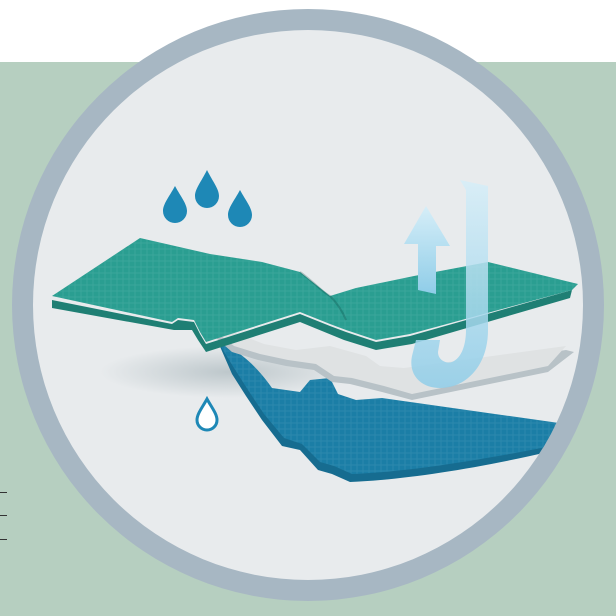 Image resolution: width=616 pixels, height=616 pixels. I want to click on u-turn-arrow-icon, so click(449, 284).